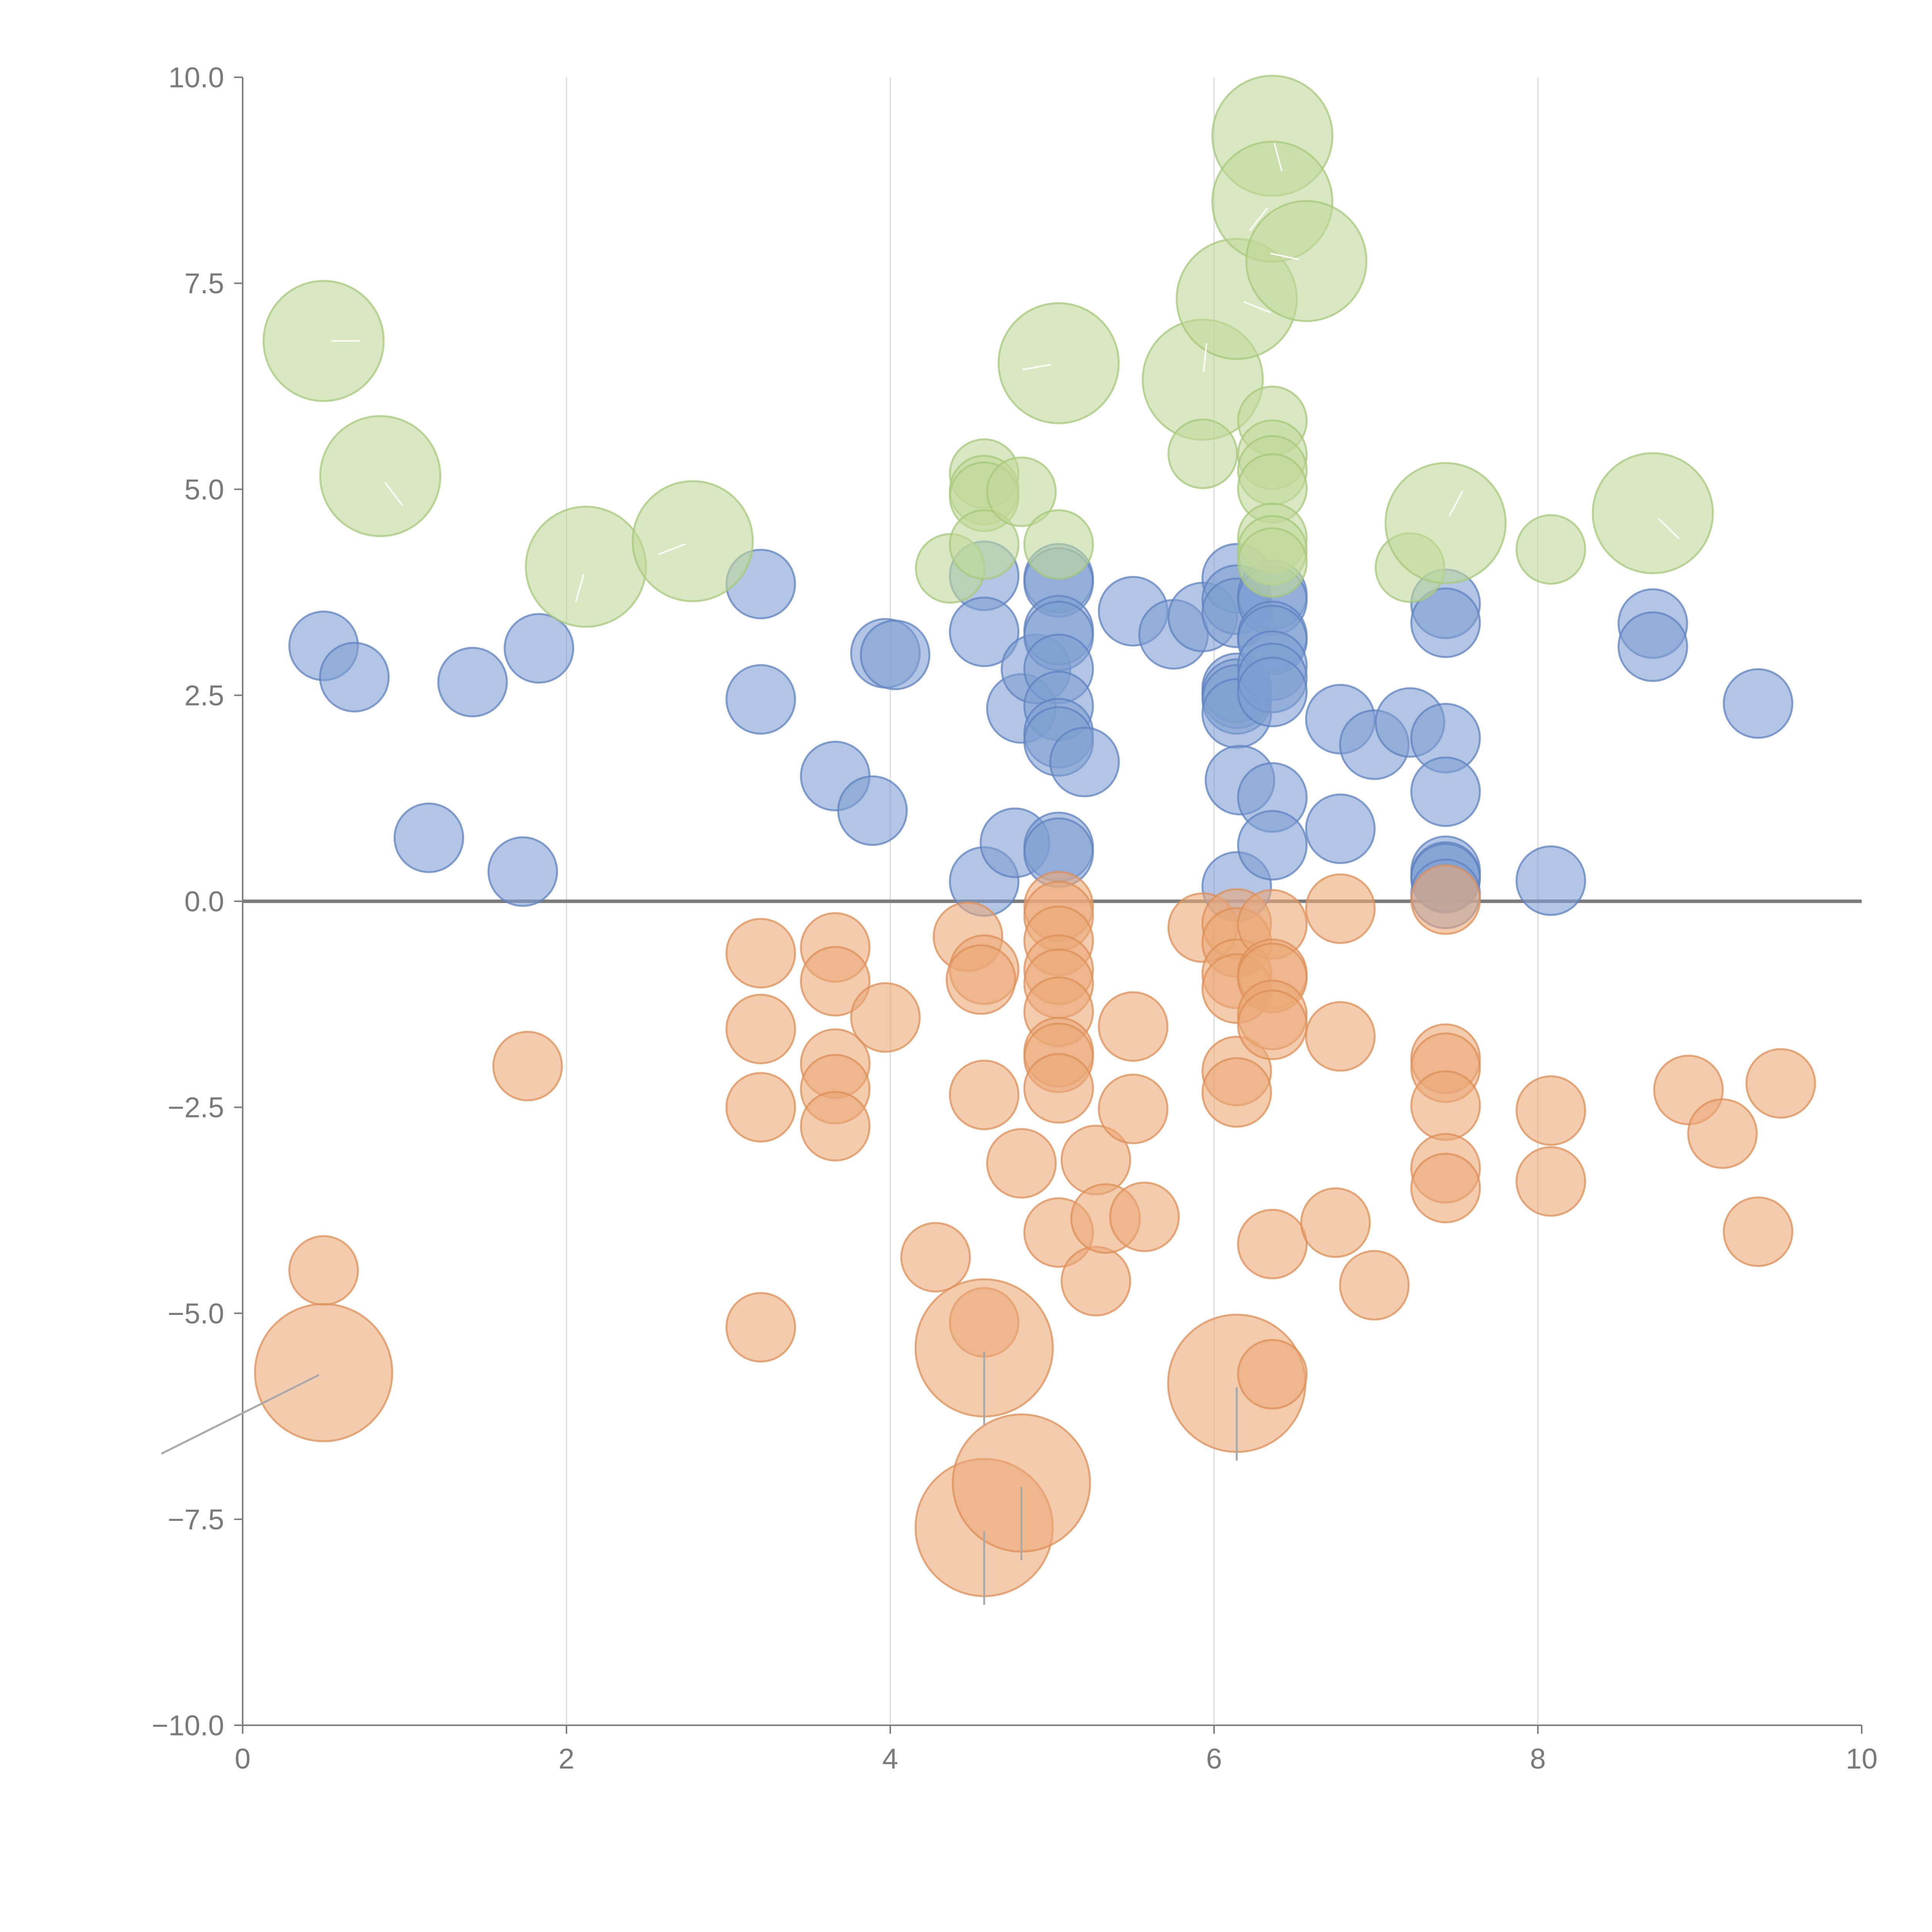 The image size is (1932, 1932). Describe the element at coordinates (243, 1759) in the screenshot. I see `x-tick-label: 0` at that location.